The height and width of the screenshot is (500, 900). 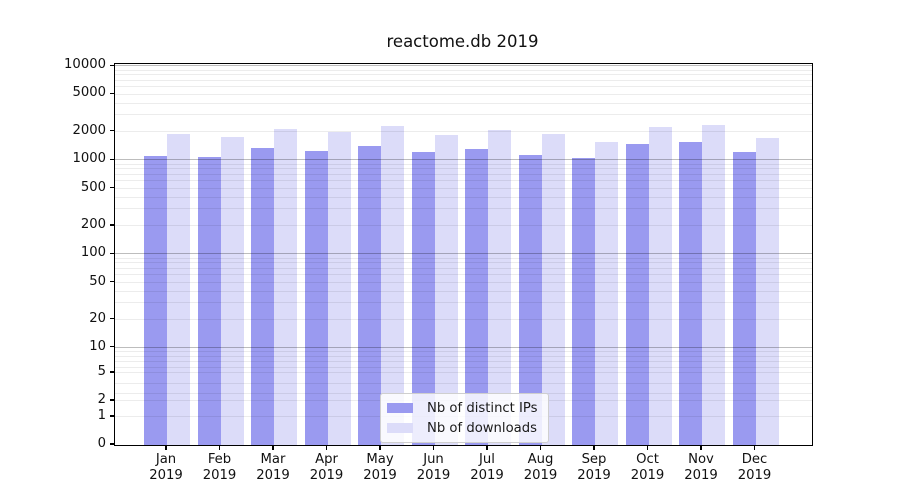 I want to click on x-tick-label: Sep 2019, so click(x=594, y=467).